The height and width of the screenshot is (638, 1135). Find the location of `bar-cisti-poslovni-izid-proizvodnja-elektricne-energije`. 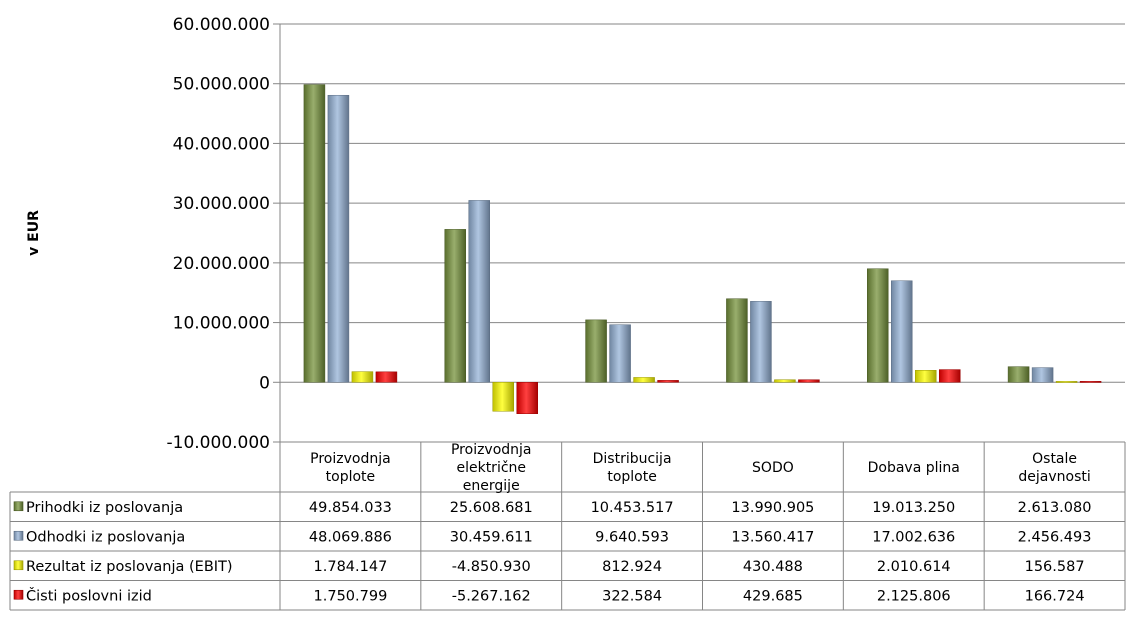

bar-cisti-poslovni-izid-proizvodnja-elektricne-energije is located at coordinates (527, 398).